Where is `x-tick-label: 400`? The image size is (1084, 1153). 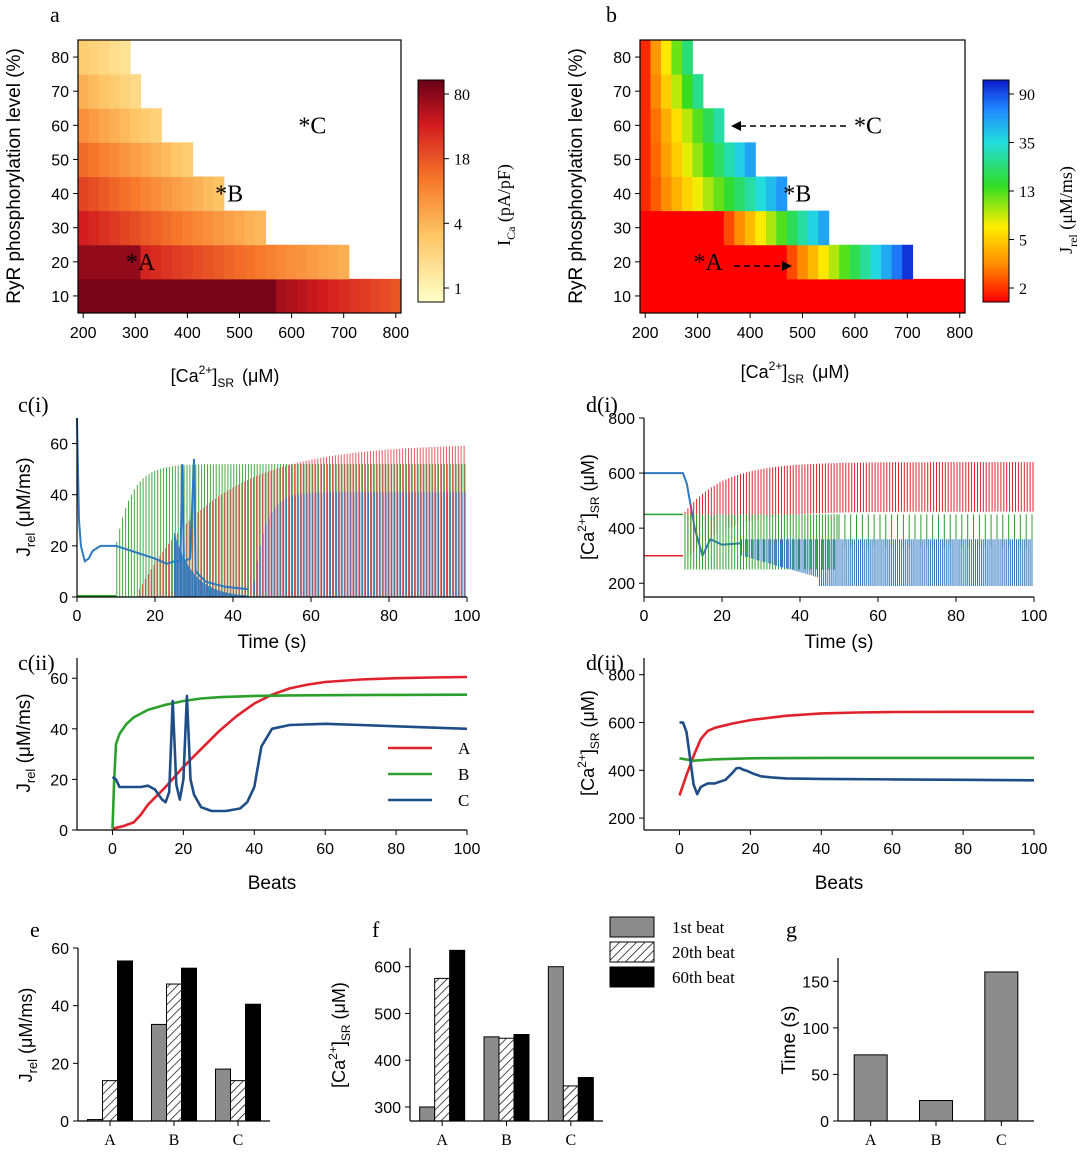
x-tick-label: 400 is located at coordinates (187, 333).